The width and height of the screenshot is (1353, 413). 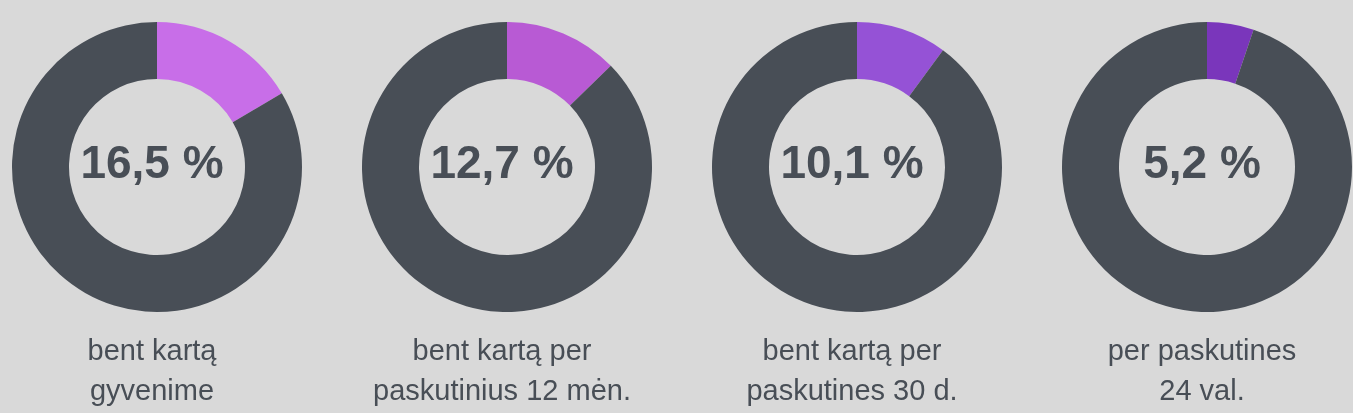 What do you see at coordinates (152, 162) in the screenshot?
I see `text: 16,5 %` at bounding box center [152, 162].